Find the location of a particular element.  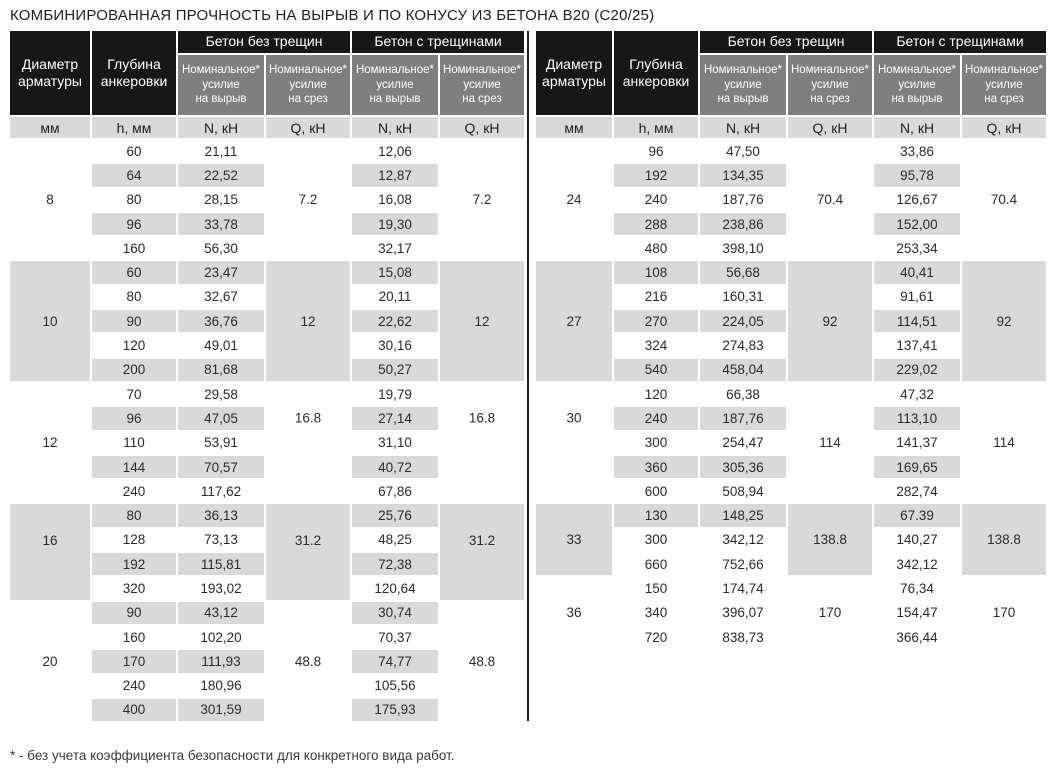

depth-cell: 200 is located at coordinates (134, 369).